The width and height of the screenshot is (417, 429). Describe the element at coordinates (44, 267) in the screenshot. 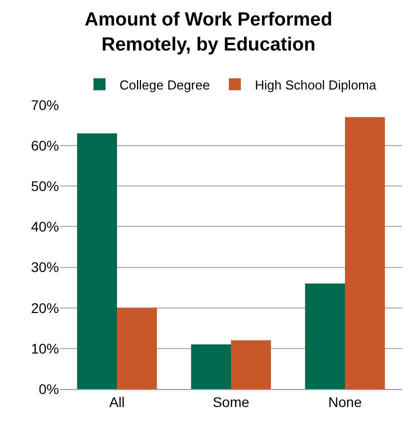

I see `y-tick-label: 30%` at that location.